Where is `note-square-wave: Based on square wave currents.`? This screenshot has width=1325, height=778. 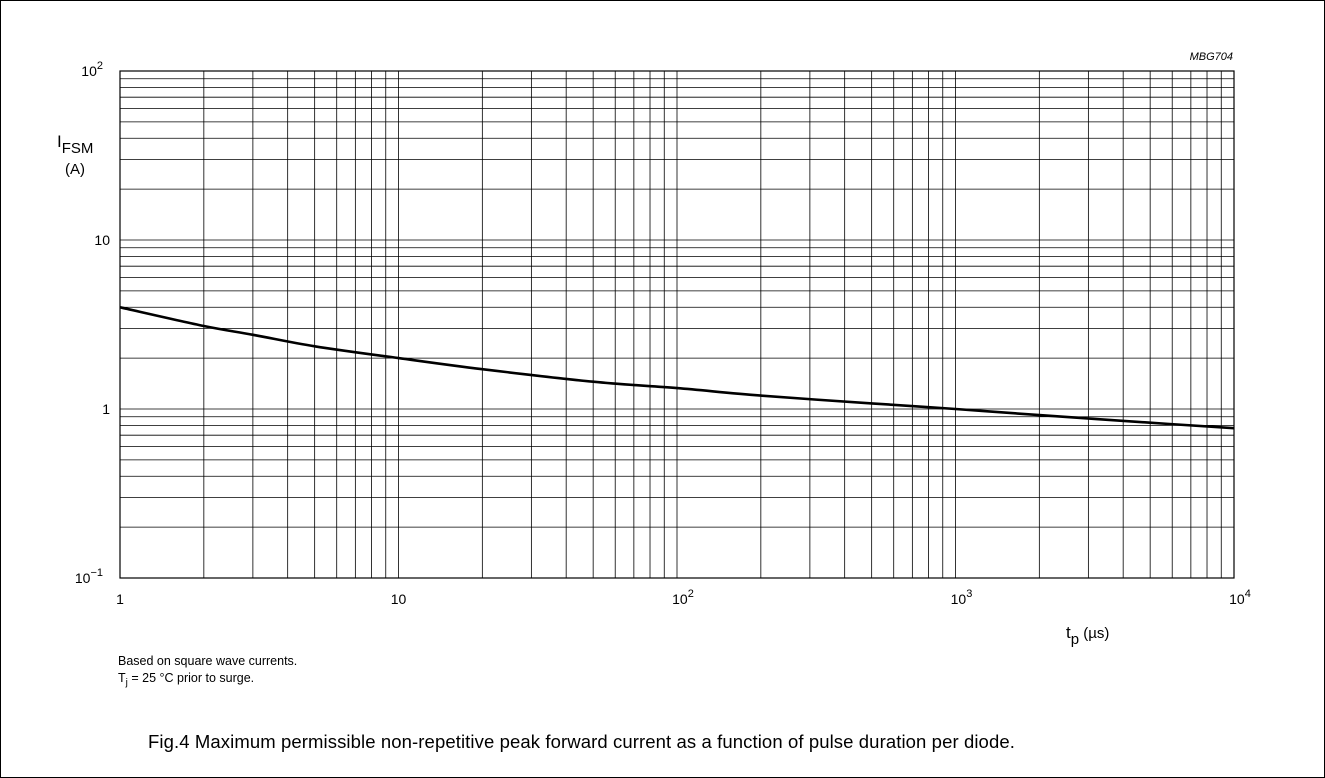
note-square-wave: Based on square wave currents. is located at coordinates (208, 661).